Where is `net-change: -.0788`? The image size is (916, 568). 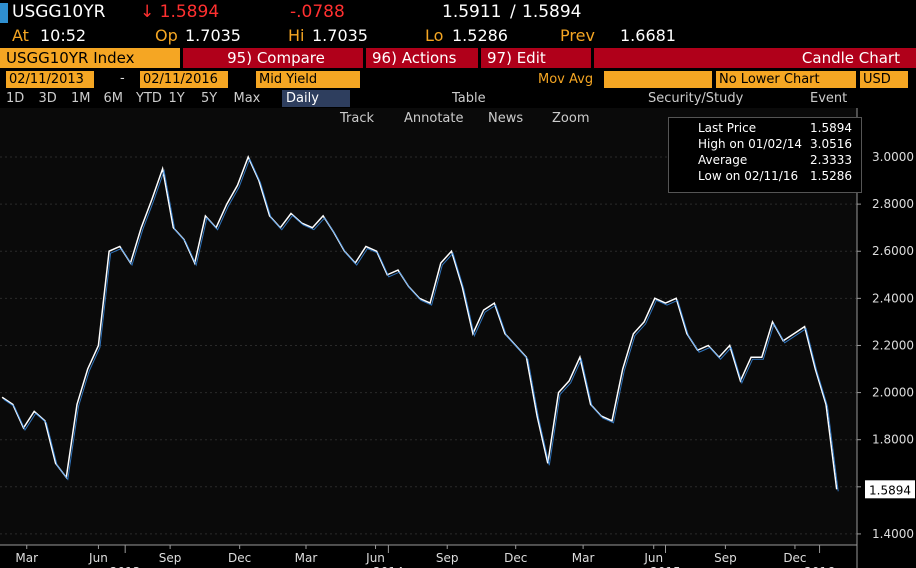 net-change: -.0788 is located at coordinates (317, 12).